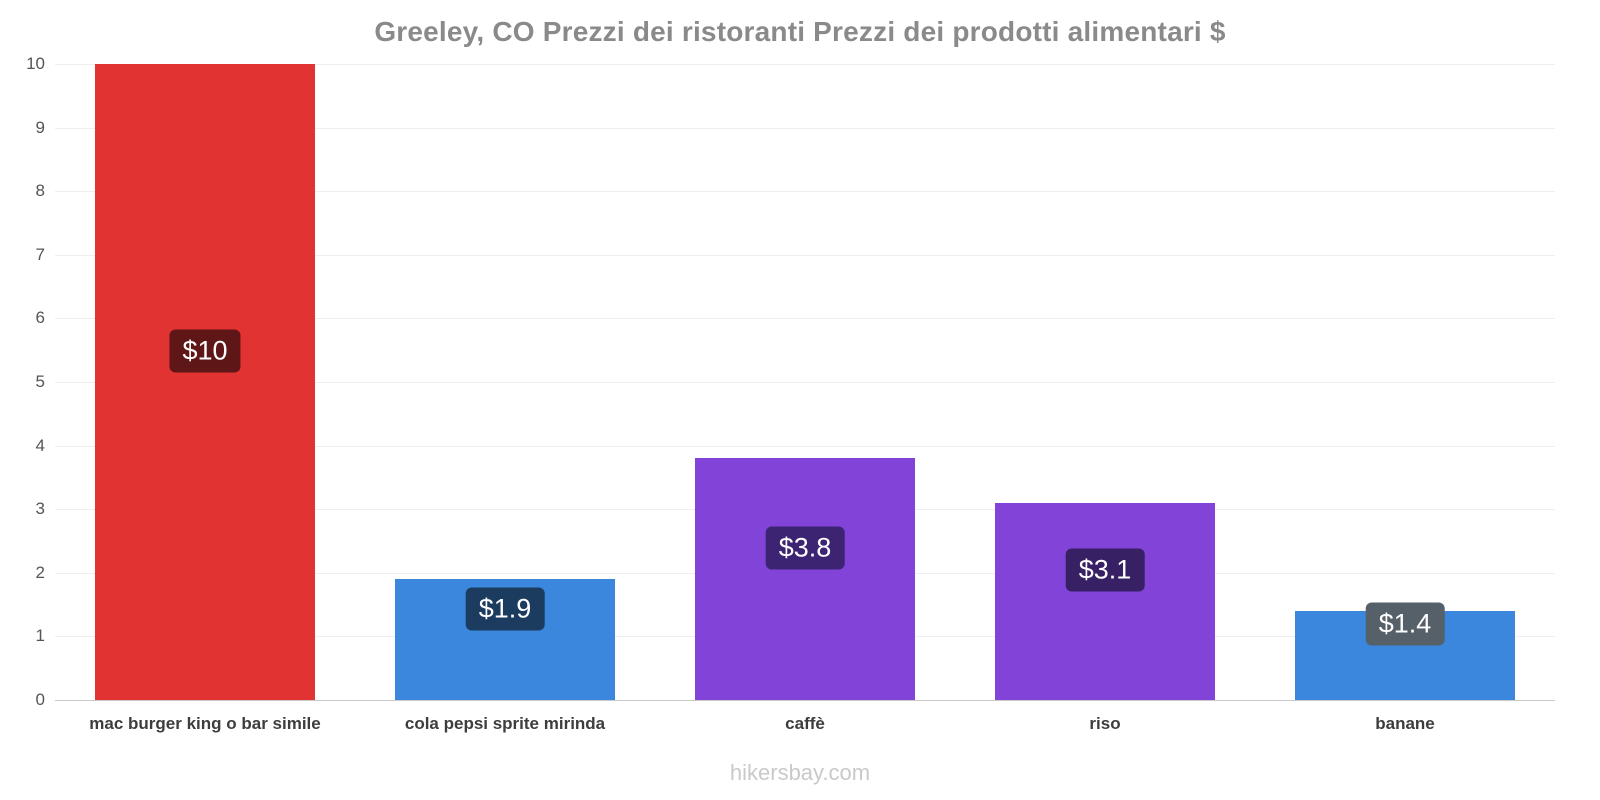 The image size is (1600, 800). Describe the element at coordinates (40, 445) in the screenshot. I see `y-axis-tick-label: 4` at that location.